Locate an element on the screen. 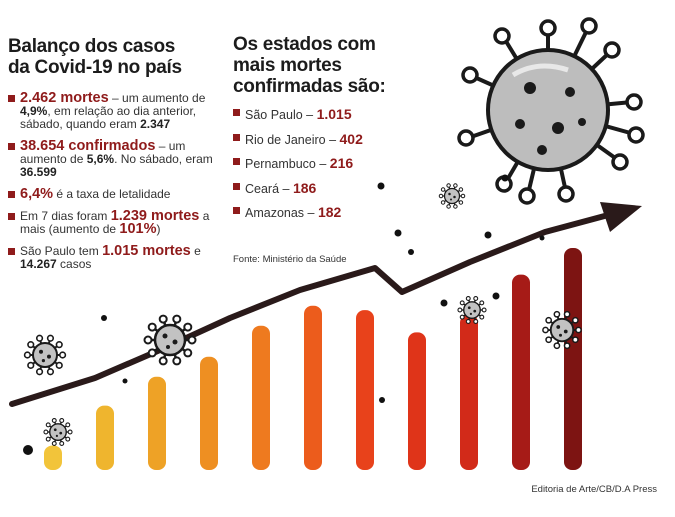 The width and height of the screenshot is (675, 517). state-value: 402 is located at coordinates (351, 138).